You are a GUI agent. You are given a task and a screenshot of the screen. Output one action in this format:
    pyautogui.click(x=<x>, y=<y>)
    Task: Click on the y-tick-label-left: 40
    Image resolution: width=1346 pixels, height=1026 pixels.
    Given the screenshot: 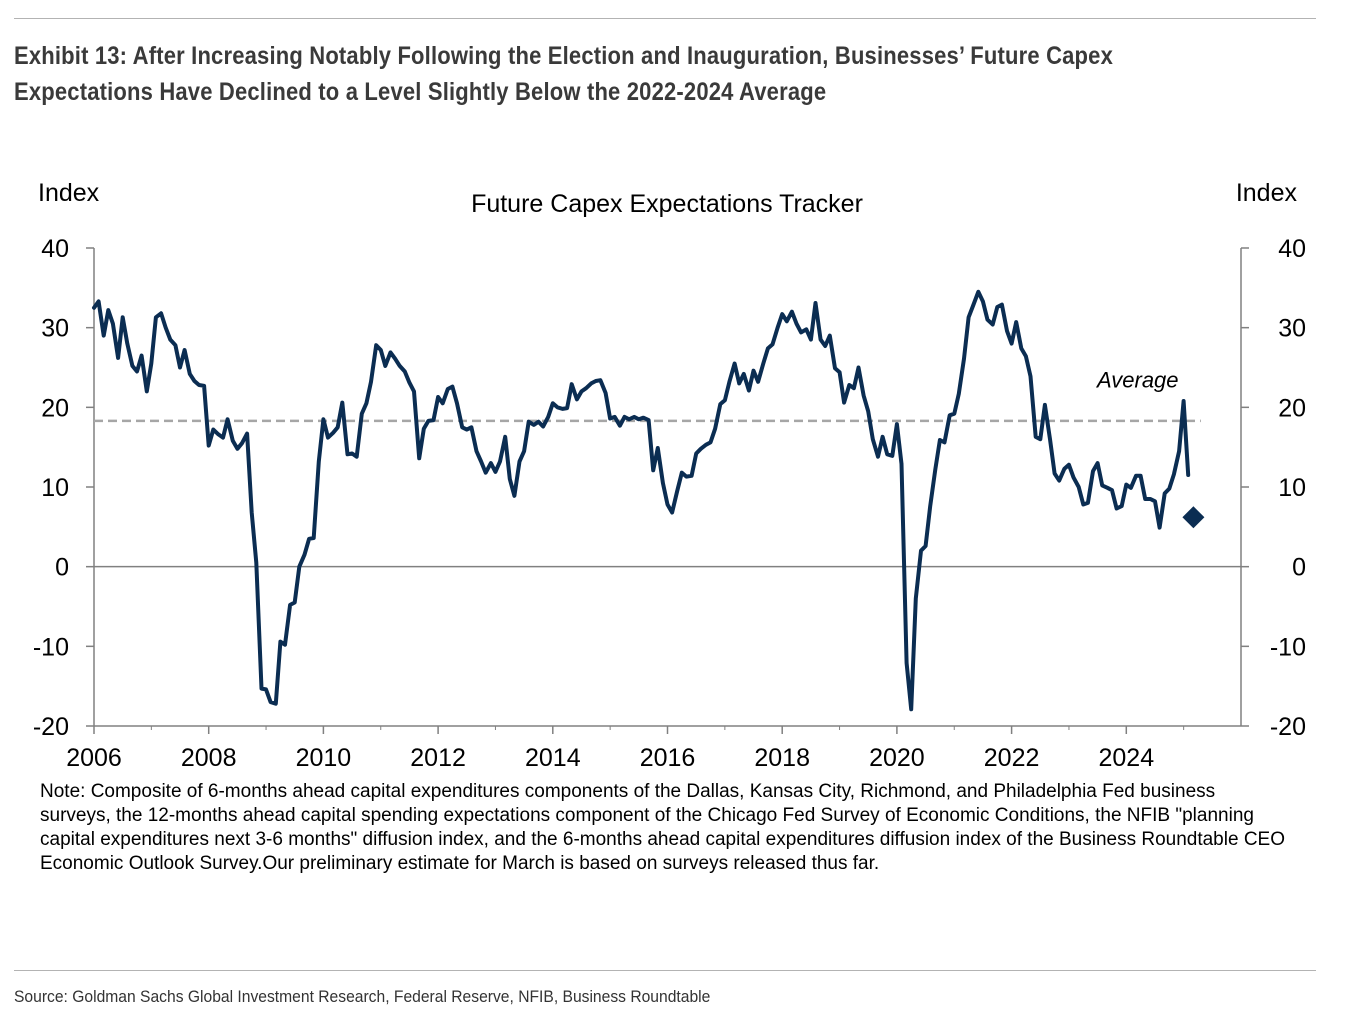 What is the action you would take?
    pyautogui.click(x=55, y=249)
    